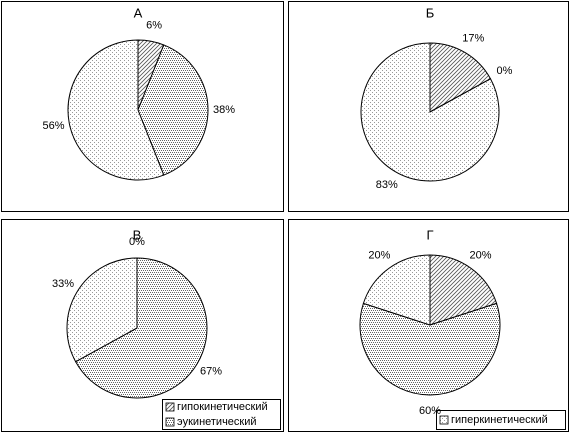  I want to click on value-label: 38%, so click(224, 110).